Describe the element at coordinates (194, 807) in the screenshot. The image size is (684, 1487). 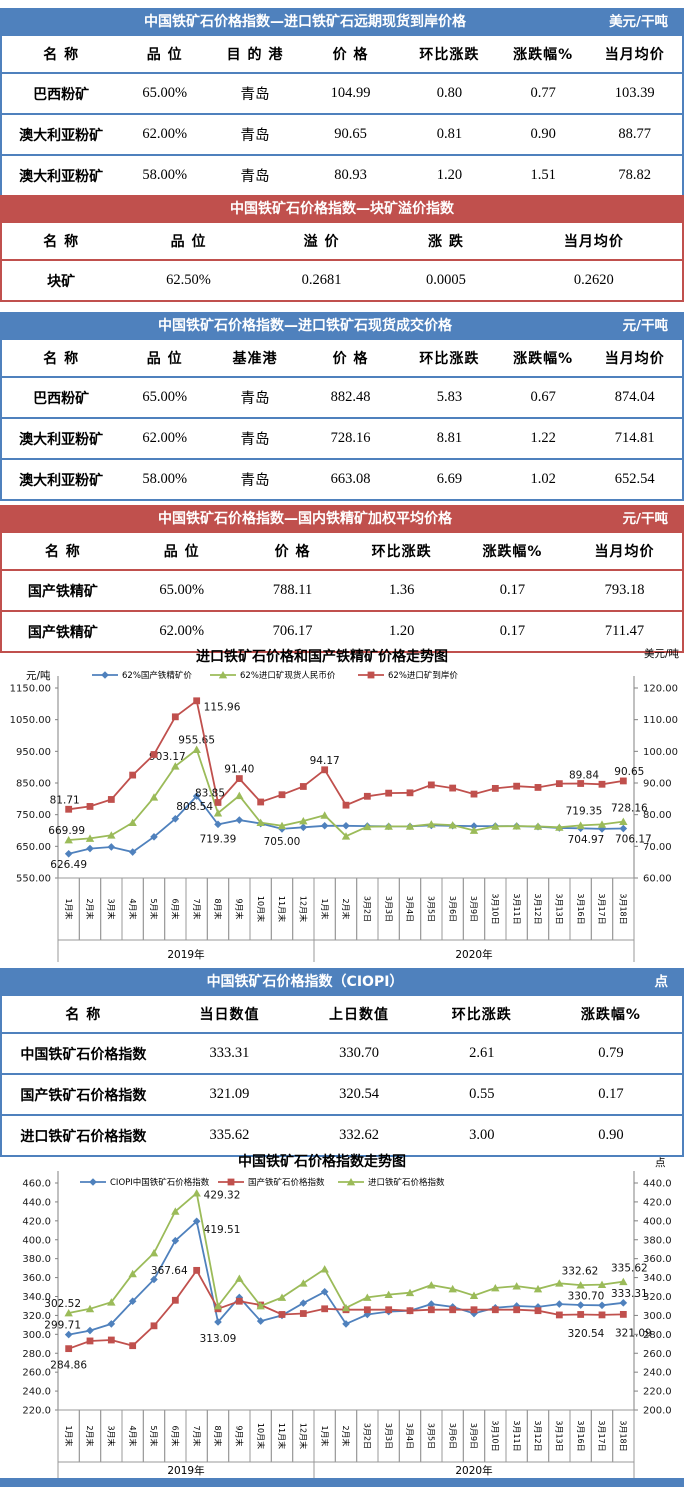
I see `data-label: 808.54` at that location.